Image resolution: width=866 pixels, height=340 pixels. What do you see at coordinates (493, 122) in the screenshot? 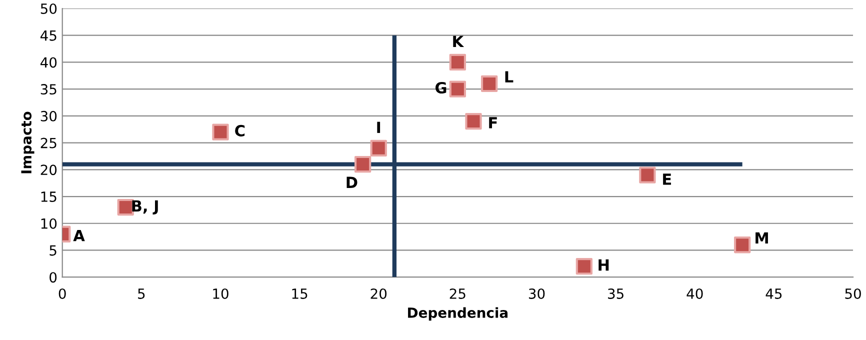
I see `annotation: F` at bounding box center [493, 122].